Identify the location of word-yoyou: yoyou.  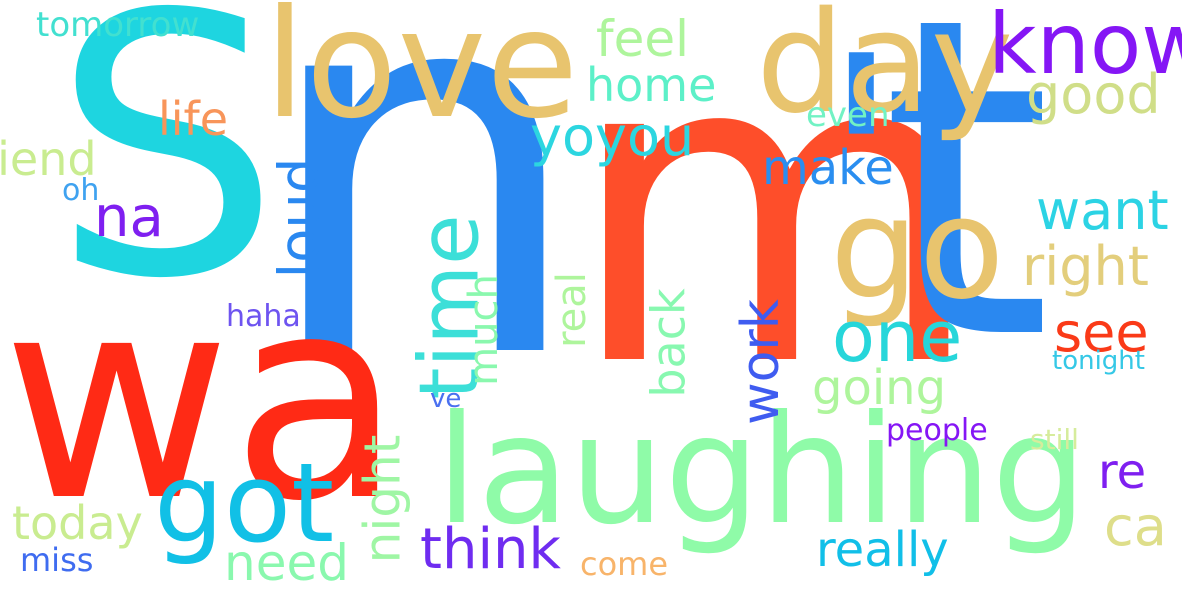
(612, 136).